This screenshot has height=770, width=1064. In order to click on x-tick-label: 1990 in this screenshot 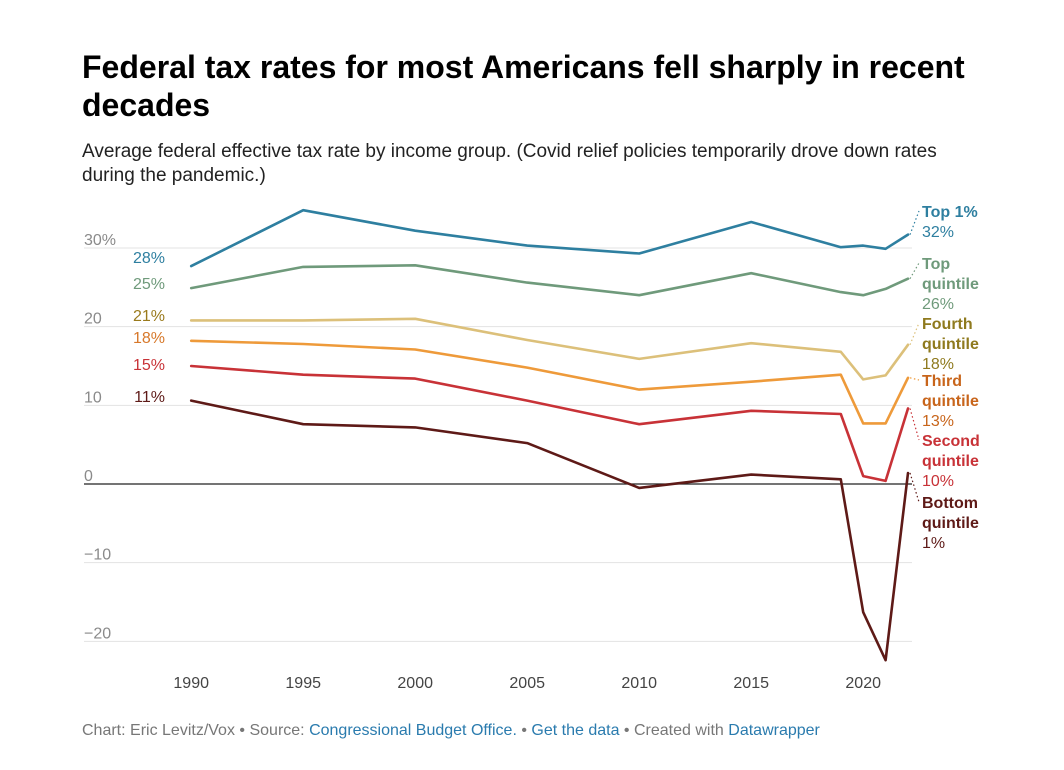, I will do `click(191, 683)`.